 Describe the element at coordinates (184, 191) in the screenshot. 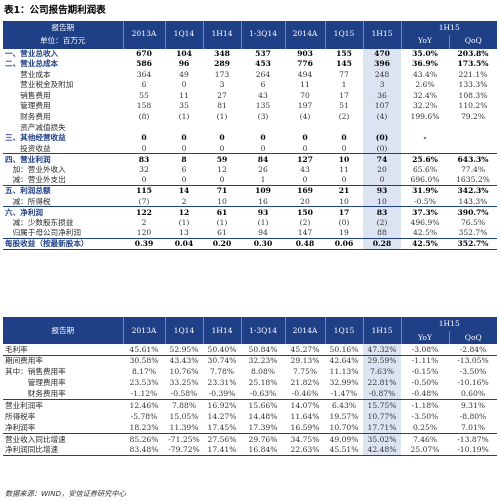

I see `table-cell: 14` at that location.